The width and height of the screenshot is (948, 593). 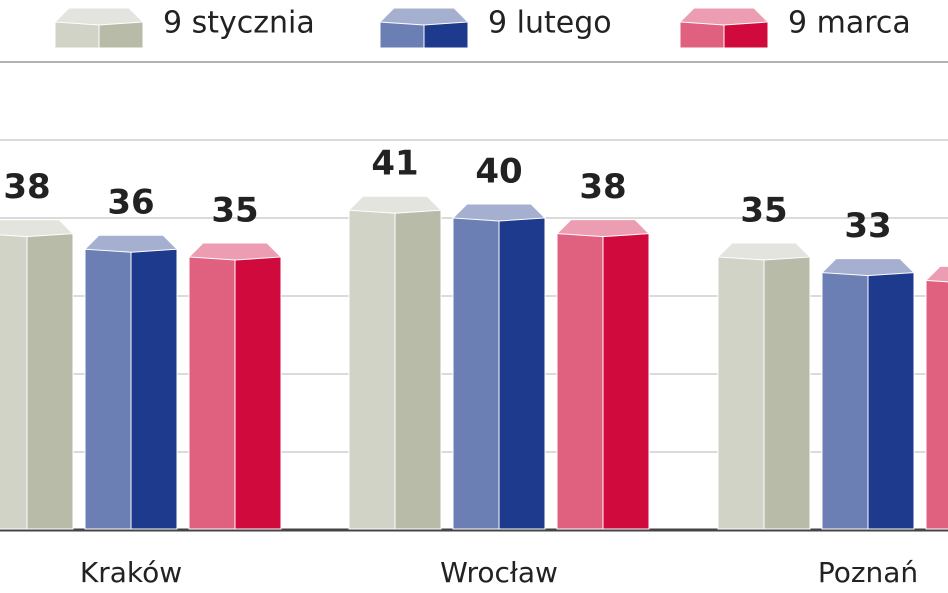 I want to click on x-tick-label: Kraków, so click(x=131, y=572).